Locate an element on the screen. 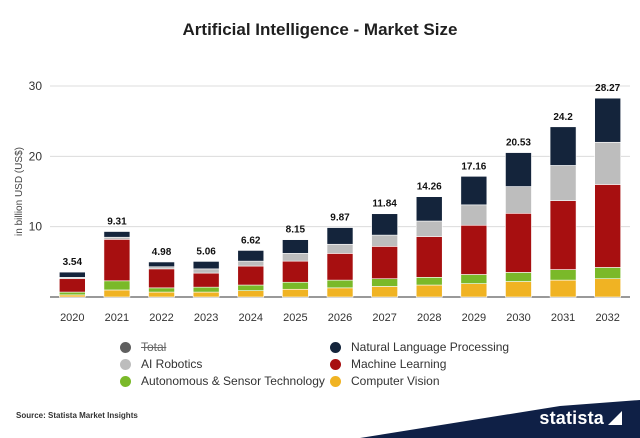 The height and width of the screenshot is (438, 640). statista-logo: statista is located at coordinates (580, 418).